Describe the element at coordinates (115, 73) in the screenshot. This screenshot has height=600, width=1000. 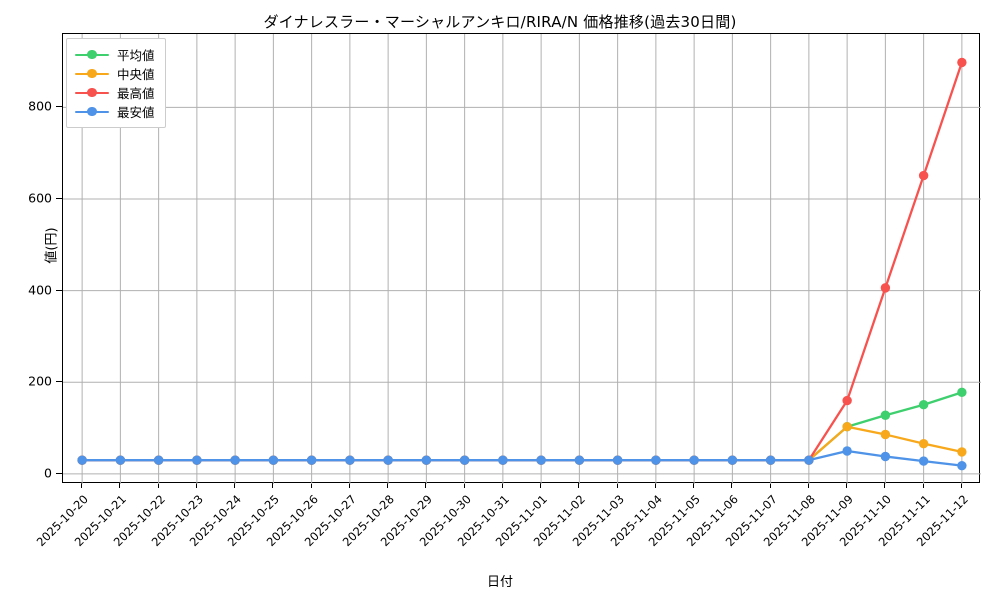
I see `legend-item: 中央値` at that location.